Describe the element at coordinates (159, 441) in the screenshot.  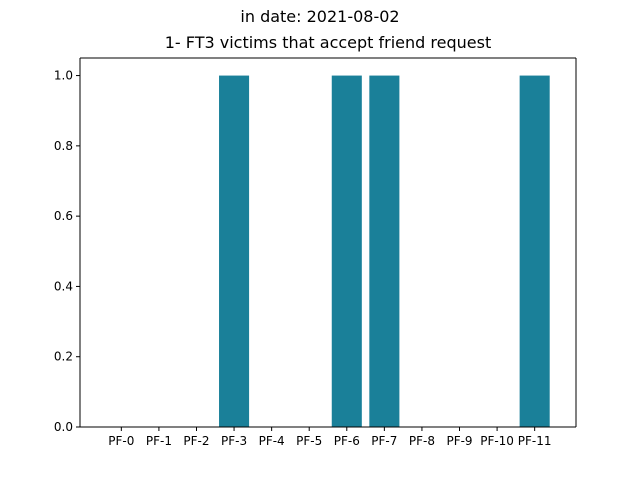
I see `x-tick-label: PF-1` at that location.